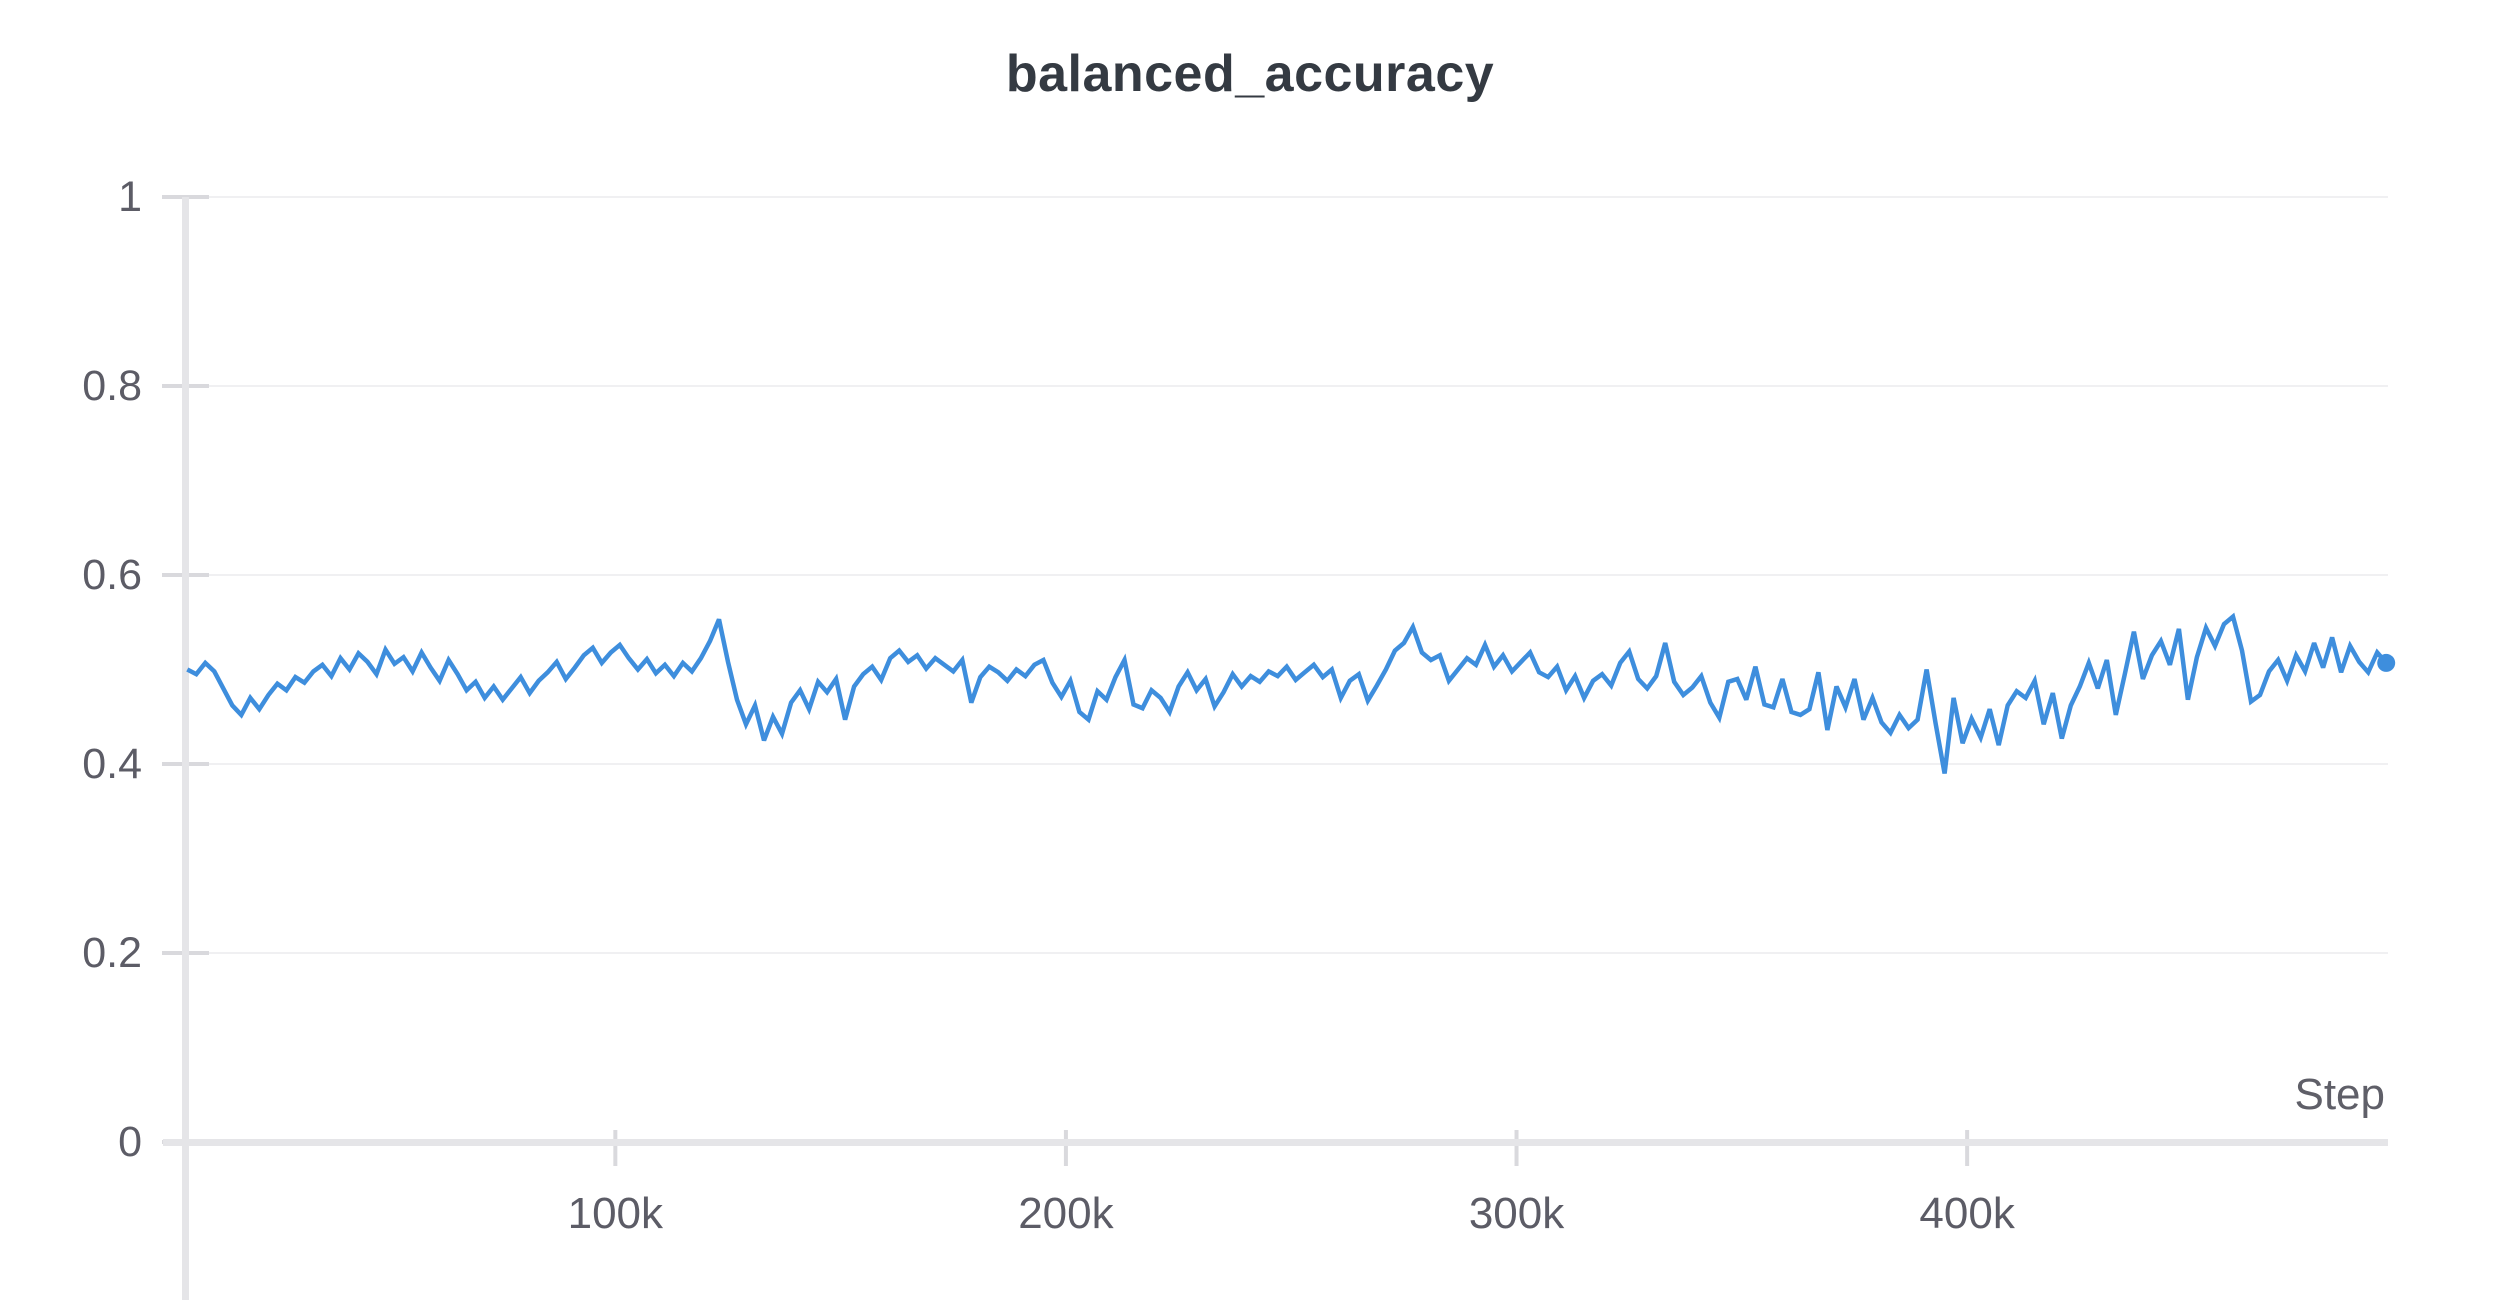 The image size is (2500, 1313). I want to click on y-axis-label: 0, so click(130, 1142).